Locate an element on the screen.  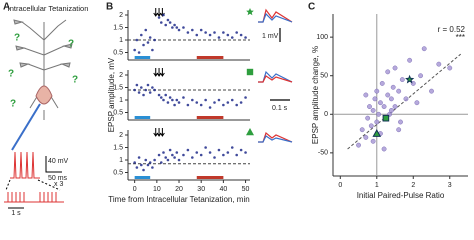
x-axis-label: Initial Paired-Pulse Ratio is located at coordinates (401, 195).